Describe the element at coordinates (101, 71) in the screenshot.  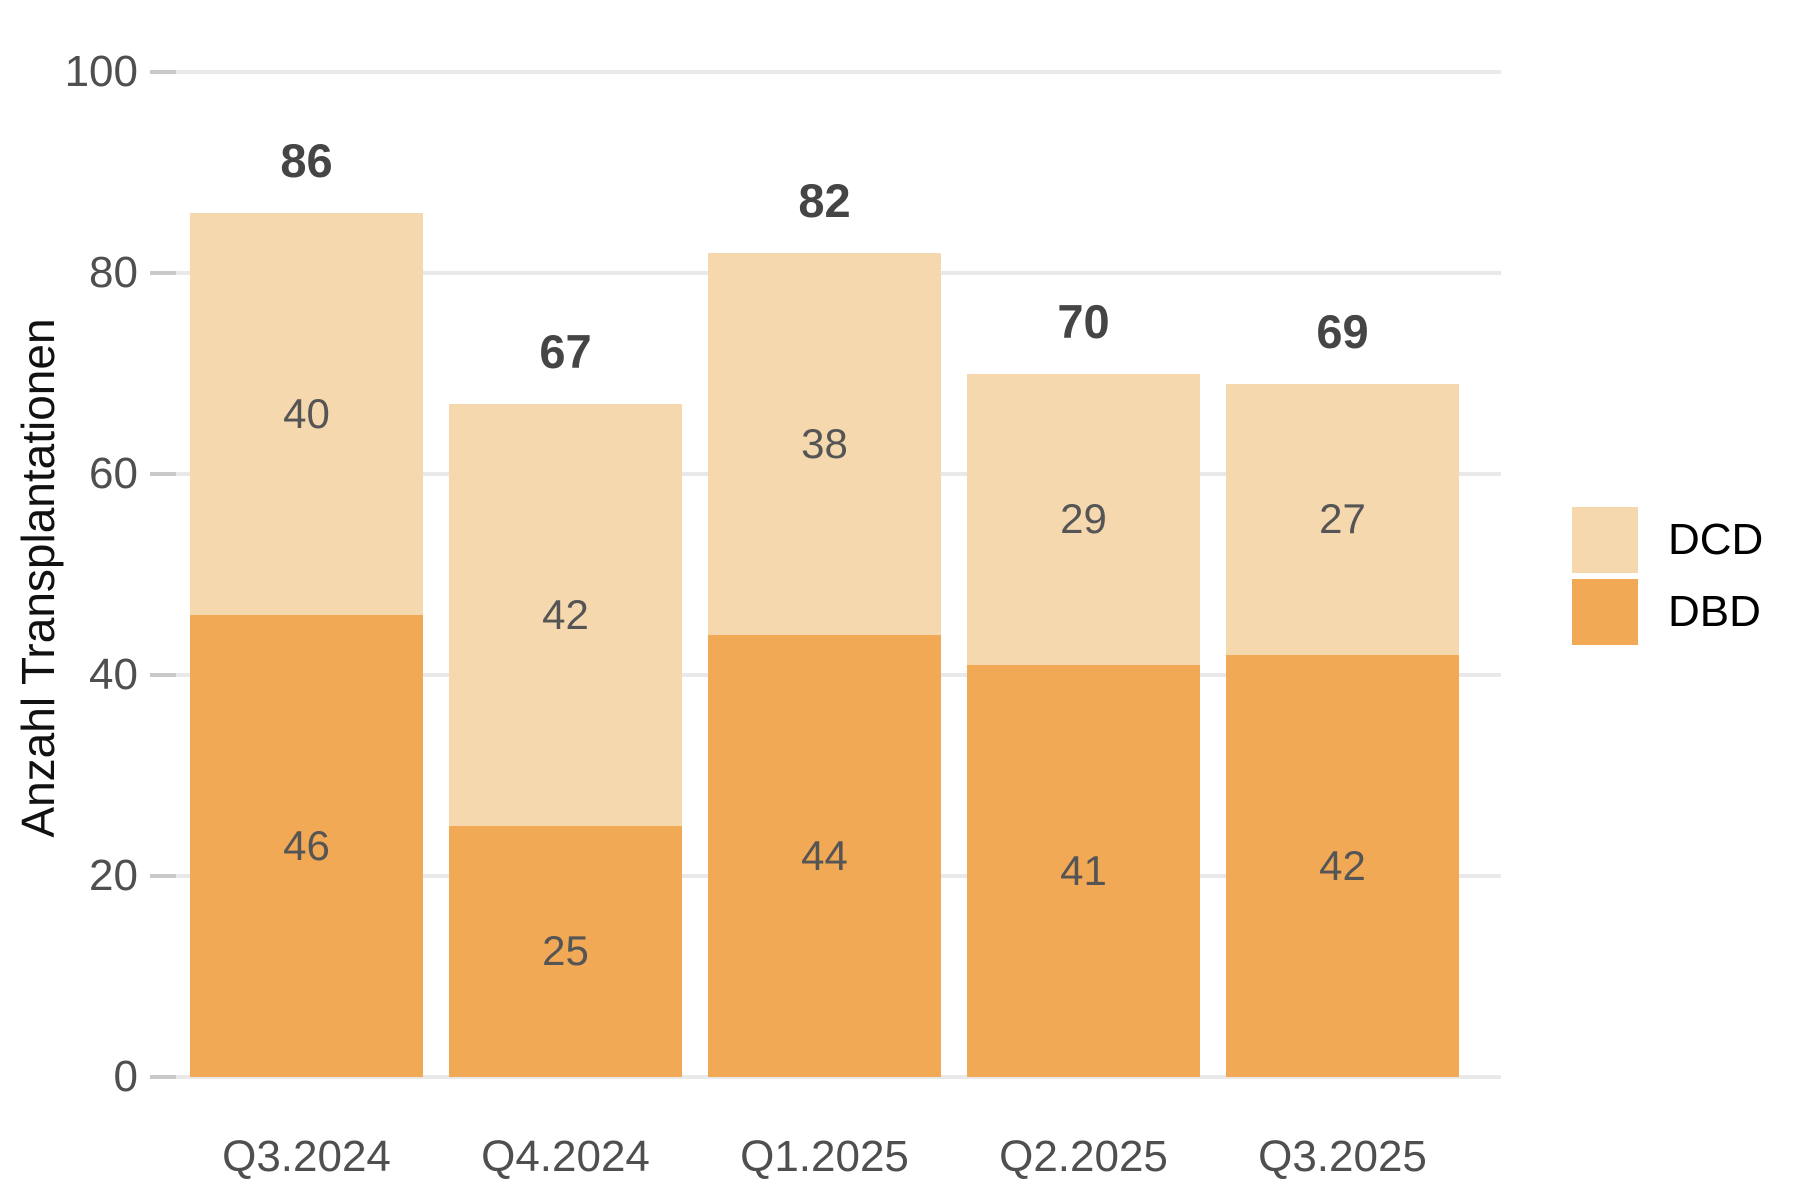
I see `y-axis-tick-label: 100` at that location.